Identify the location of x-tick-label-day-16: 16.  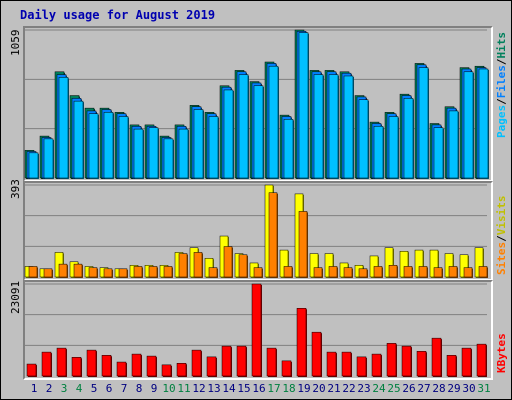
(259, 388).